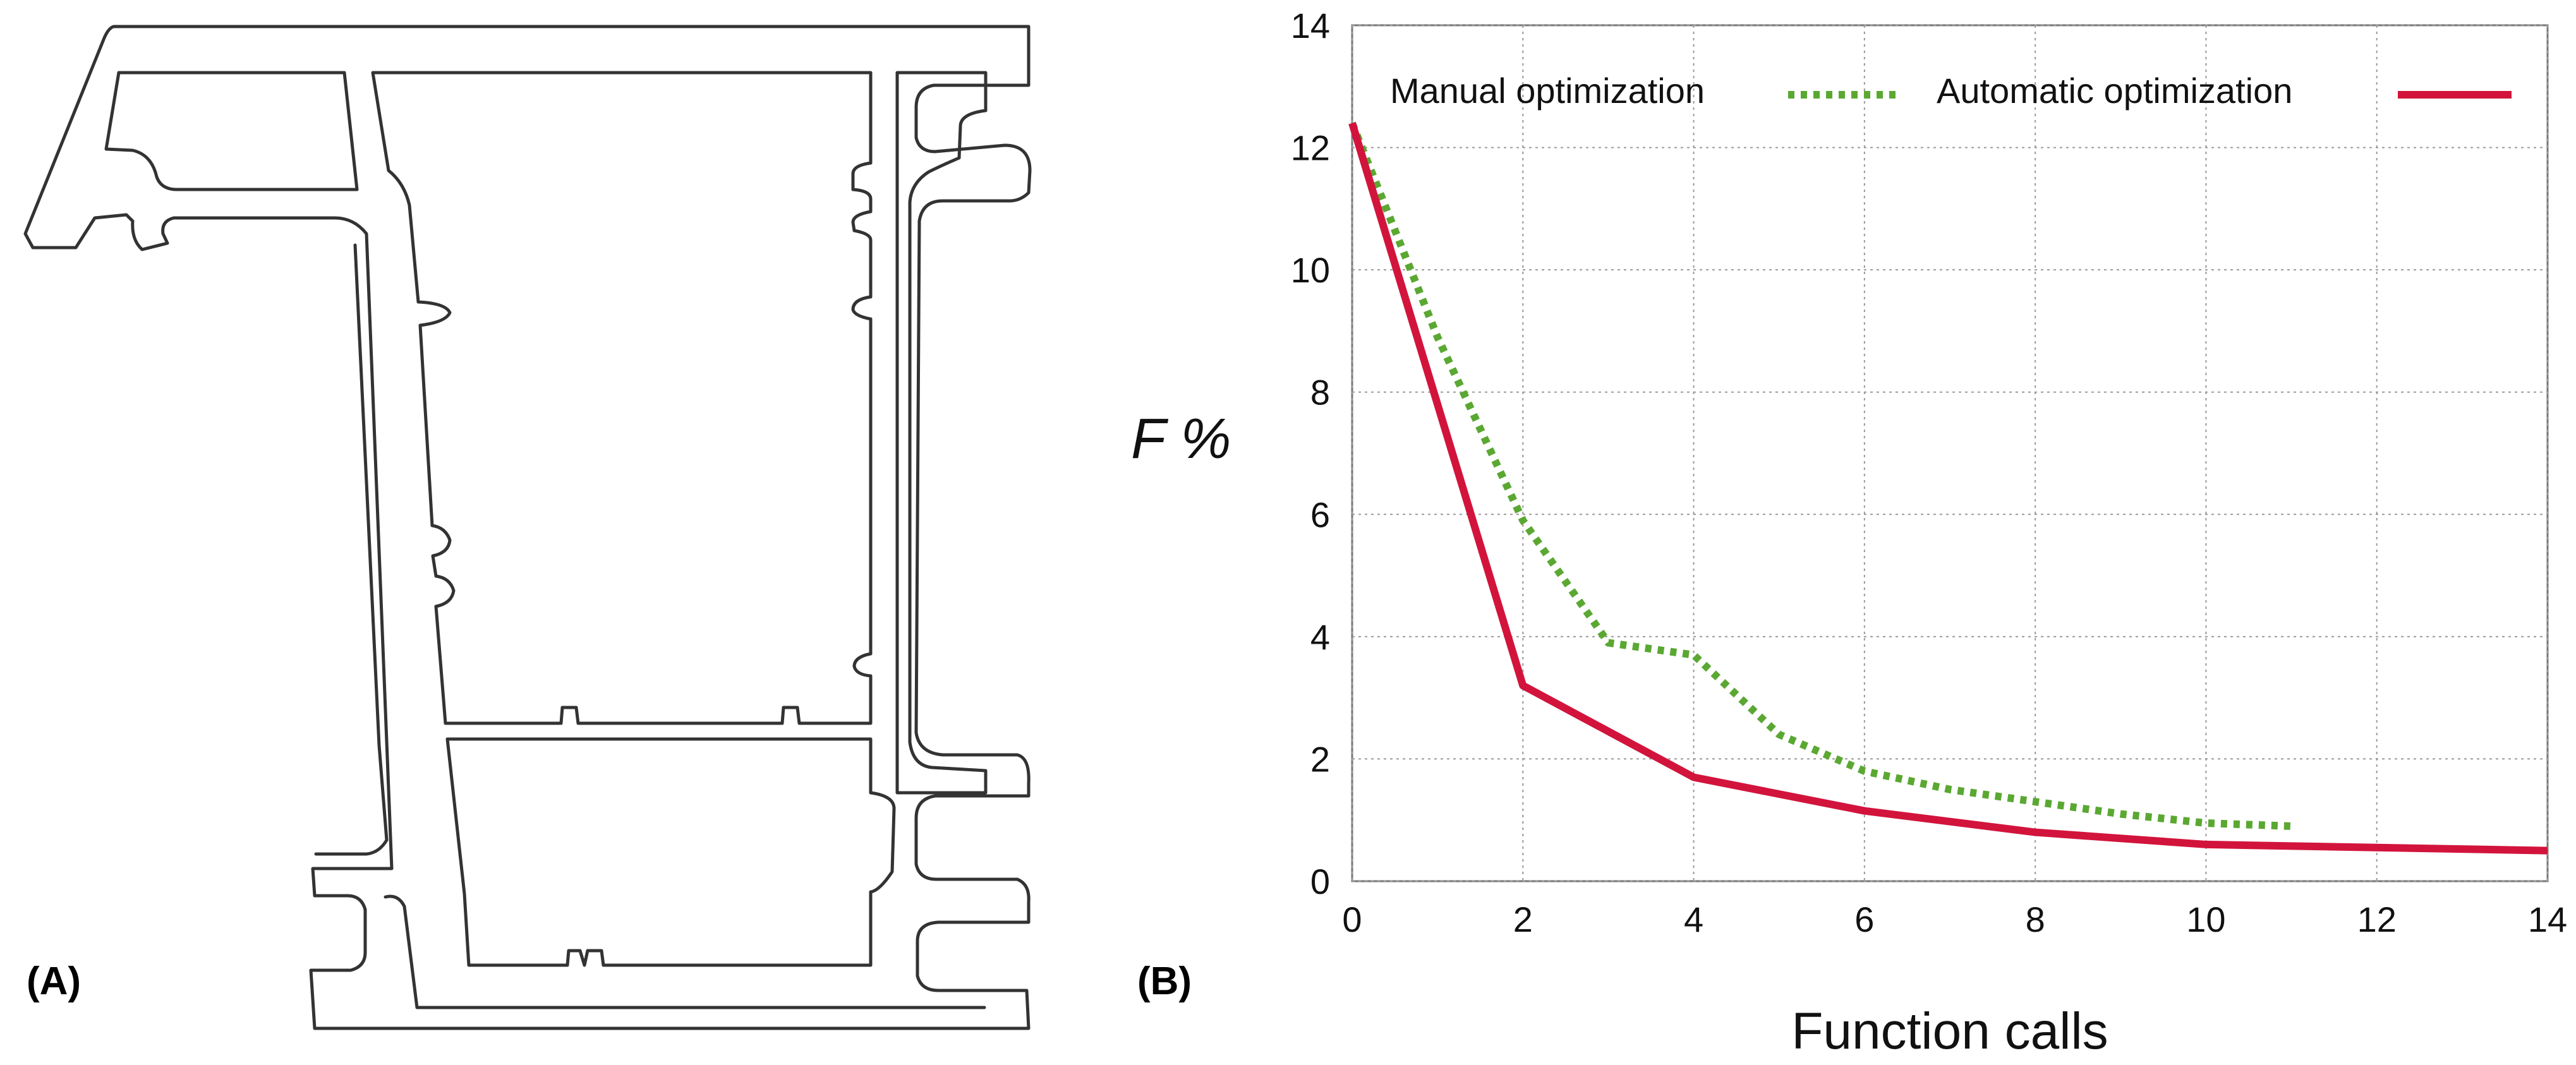 This screenshot has height=1065, width=2576. What do you see at coordinates (941, 433) in the screenshot?
I see `profile-channel-right` at bounding box center [941, 433].